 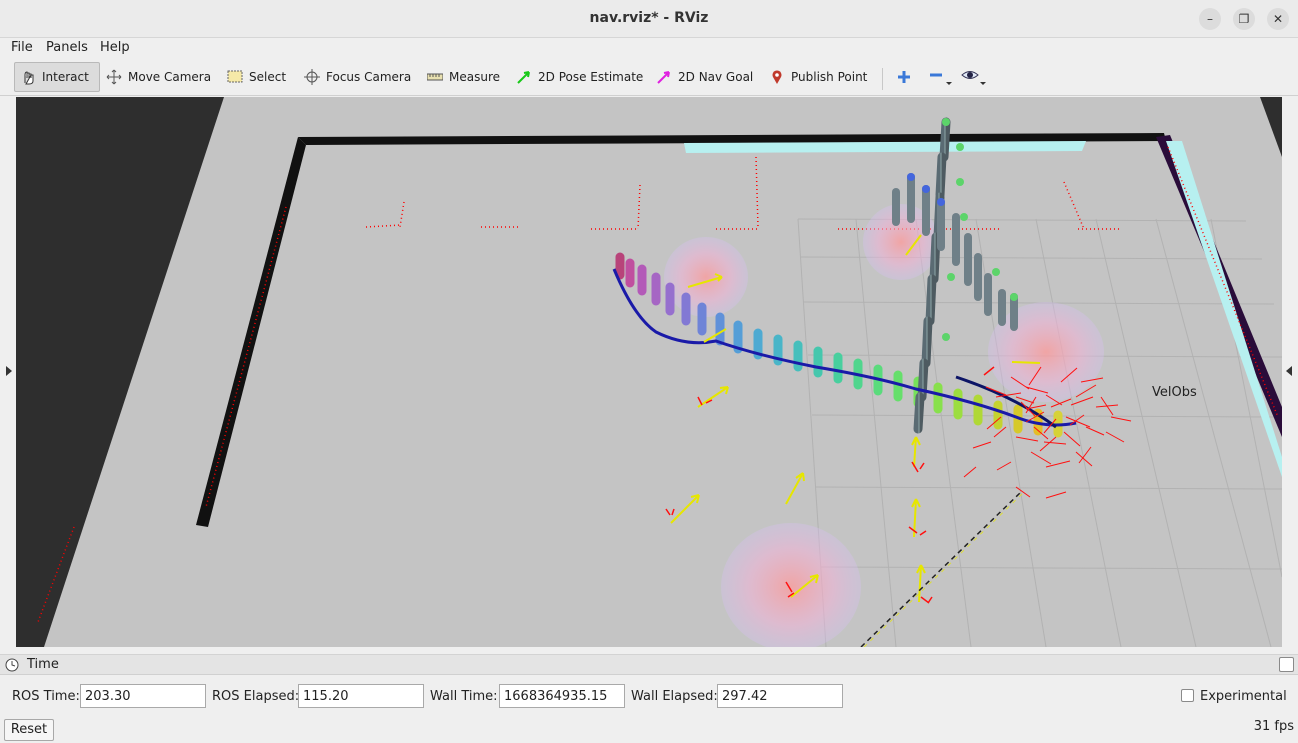 What do you see at coordinates (649, 48) in the screenshot?
I see `menubar: File Panels Help` at bounding box center [649, 48].